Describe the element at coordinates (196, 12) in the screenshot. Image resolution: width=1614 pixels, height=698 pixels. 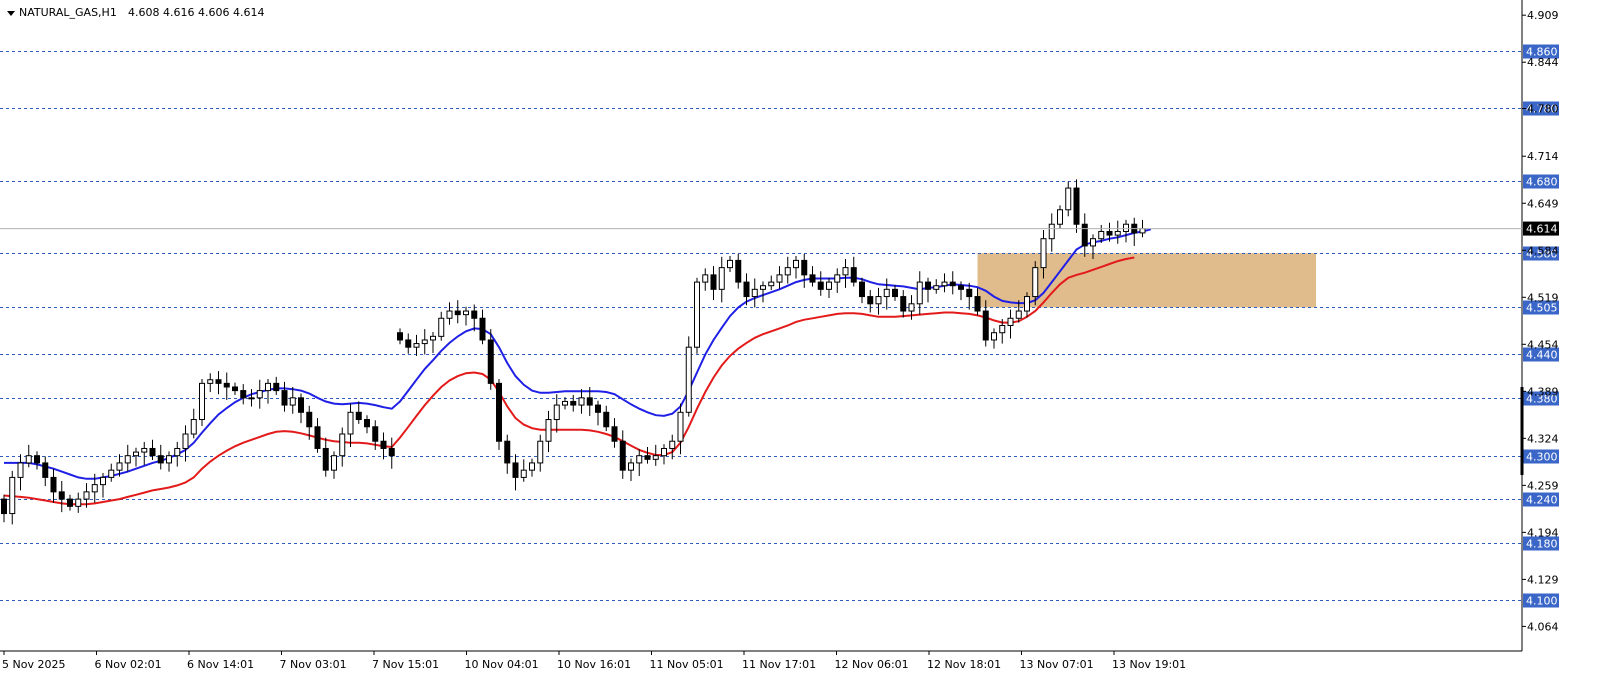
I see `chart-ohlc: 4.608 4.616 4.606 4.614` at that location.